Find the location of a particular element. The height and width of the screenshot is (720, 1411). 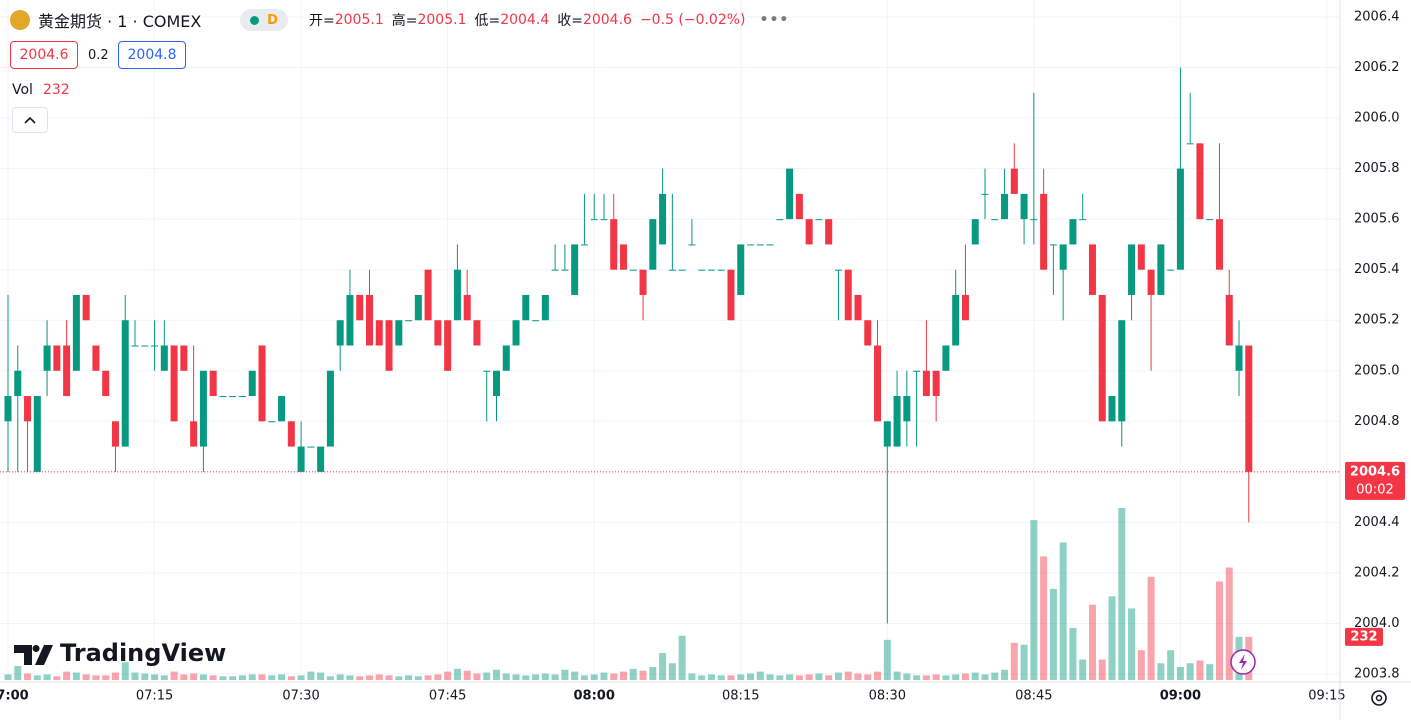

status-badge: D is located at coordinates (264, 20).